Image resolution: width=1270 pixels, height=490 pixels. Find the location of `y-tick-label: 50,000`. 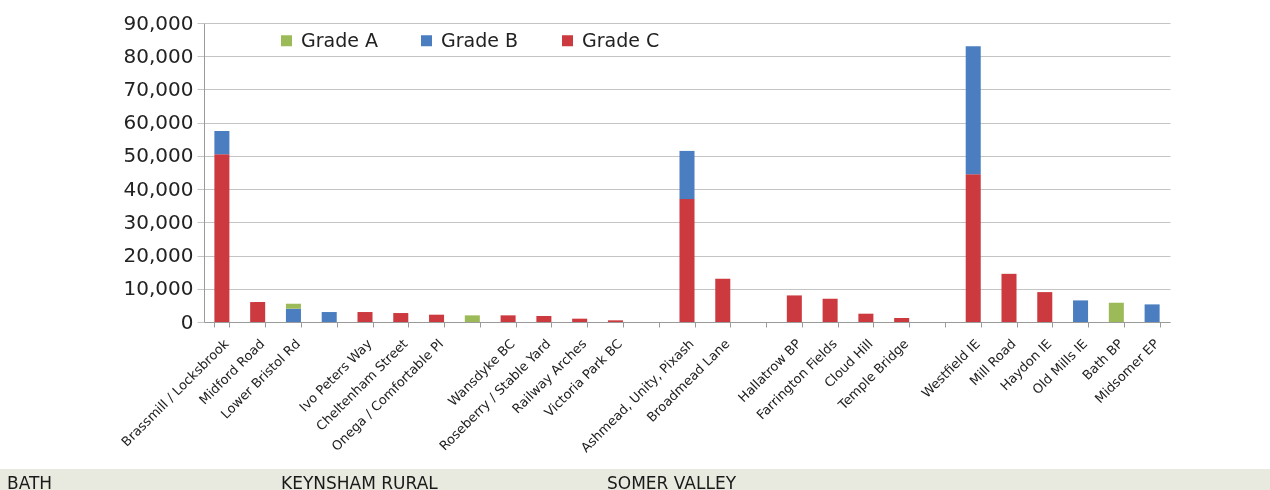

y-tick-label: 50,000 is located at coordinates (158, 155).